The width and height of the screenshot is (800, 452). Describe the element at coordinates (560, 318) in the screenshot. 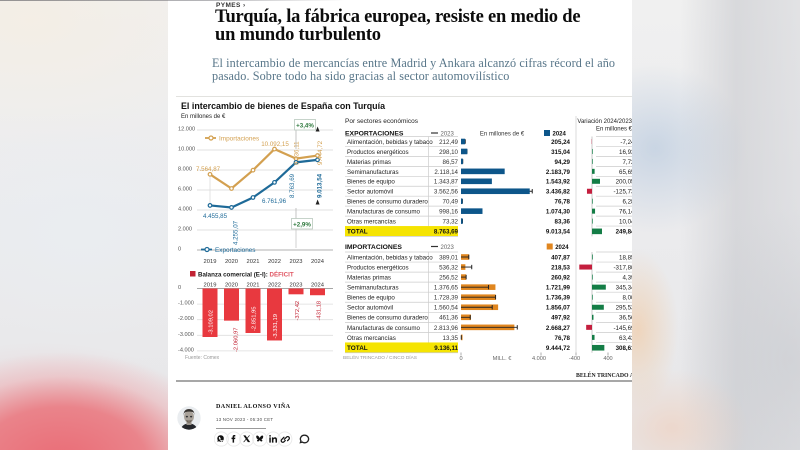

I see `svg-text: 497,92` at that location.